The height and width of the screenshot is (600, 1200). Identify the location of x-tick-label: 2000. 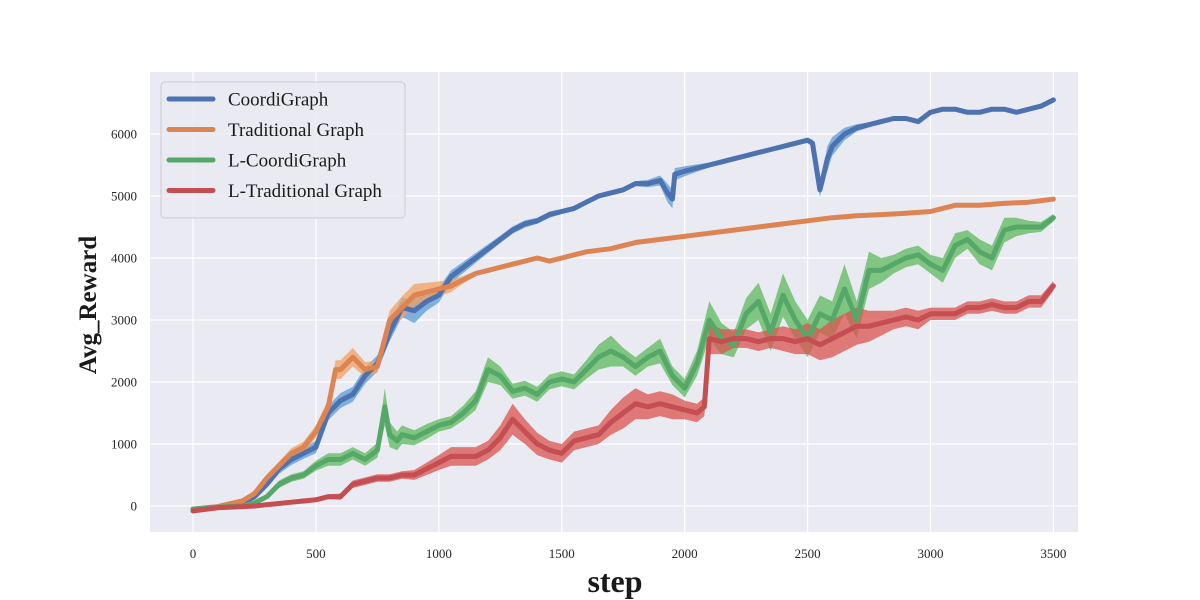
(685, 553).